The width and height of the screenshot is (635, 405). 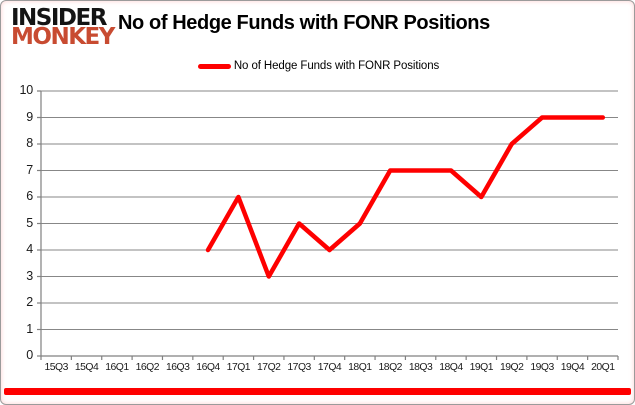 What do you see at coordinates (317, 391) in the screenshot?
I see `bottom-accent-bar` at bounding box center [317, 391].